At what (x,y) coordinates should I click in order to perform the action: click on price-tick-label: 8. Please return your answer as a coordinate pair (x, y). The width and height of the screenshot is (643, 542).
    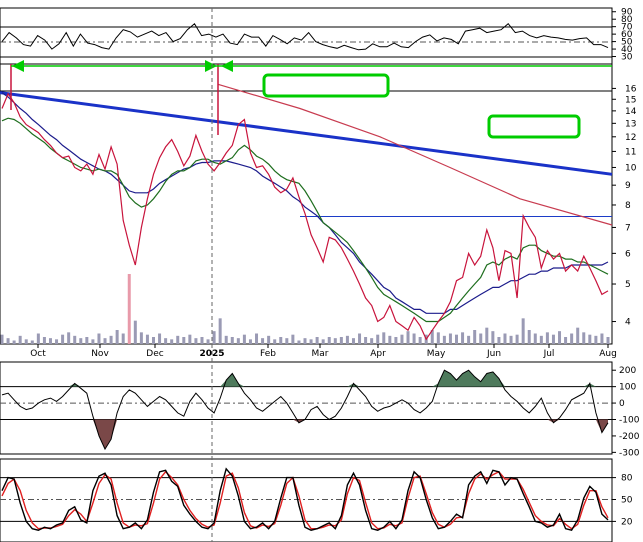
    Looking at the image, I should click on (628, 206).